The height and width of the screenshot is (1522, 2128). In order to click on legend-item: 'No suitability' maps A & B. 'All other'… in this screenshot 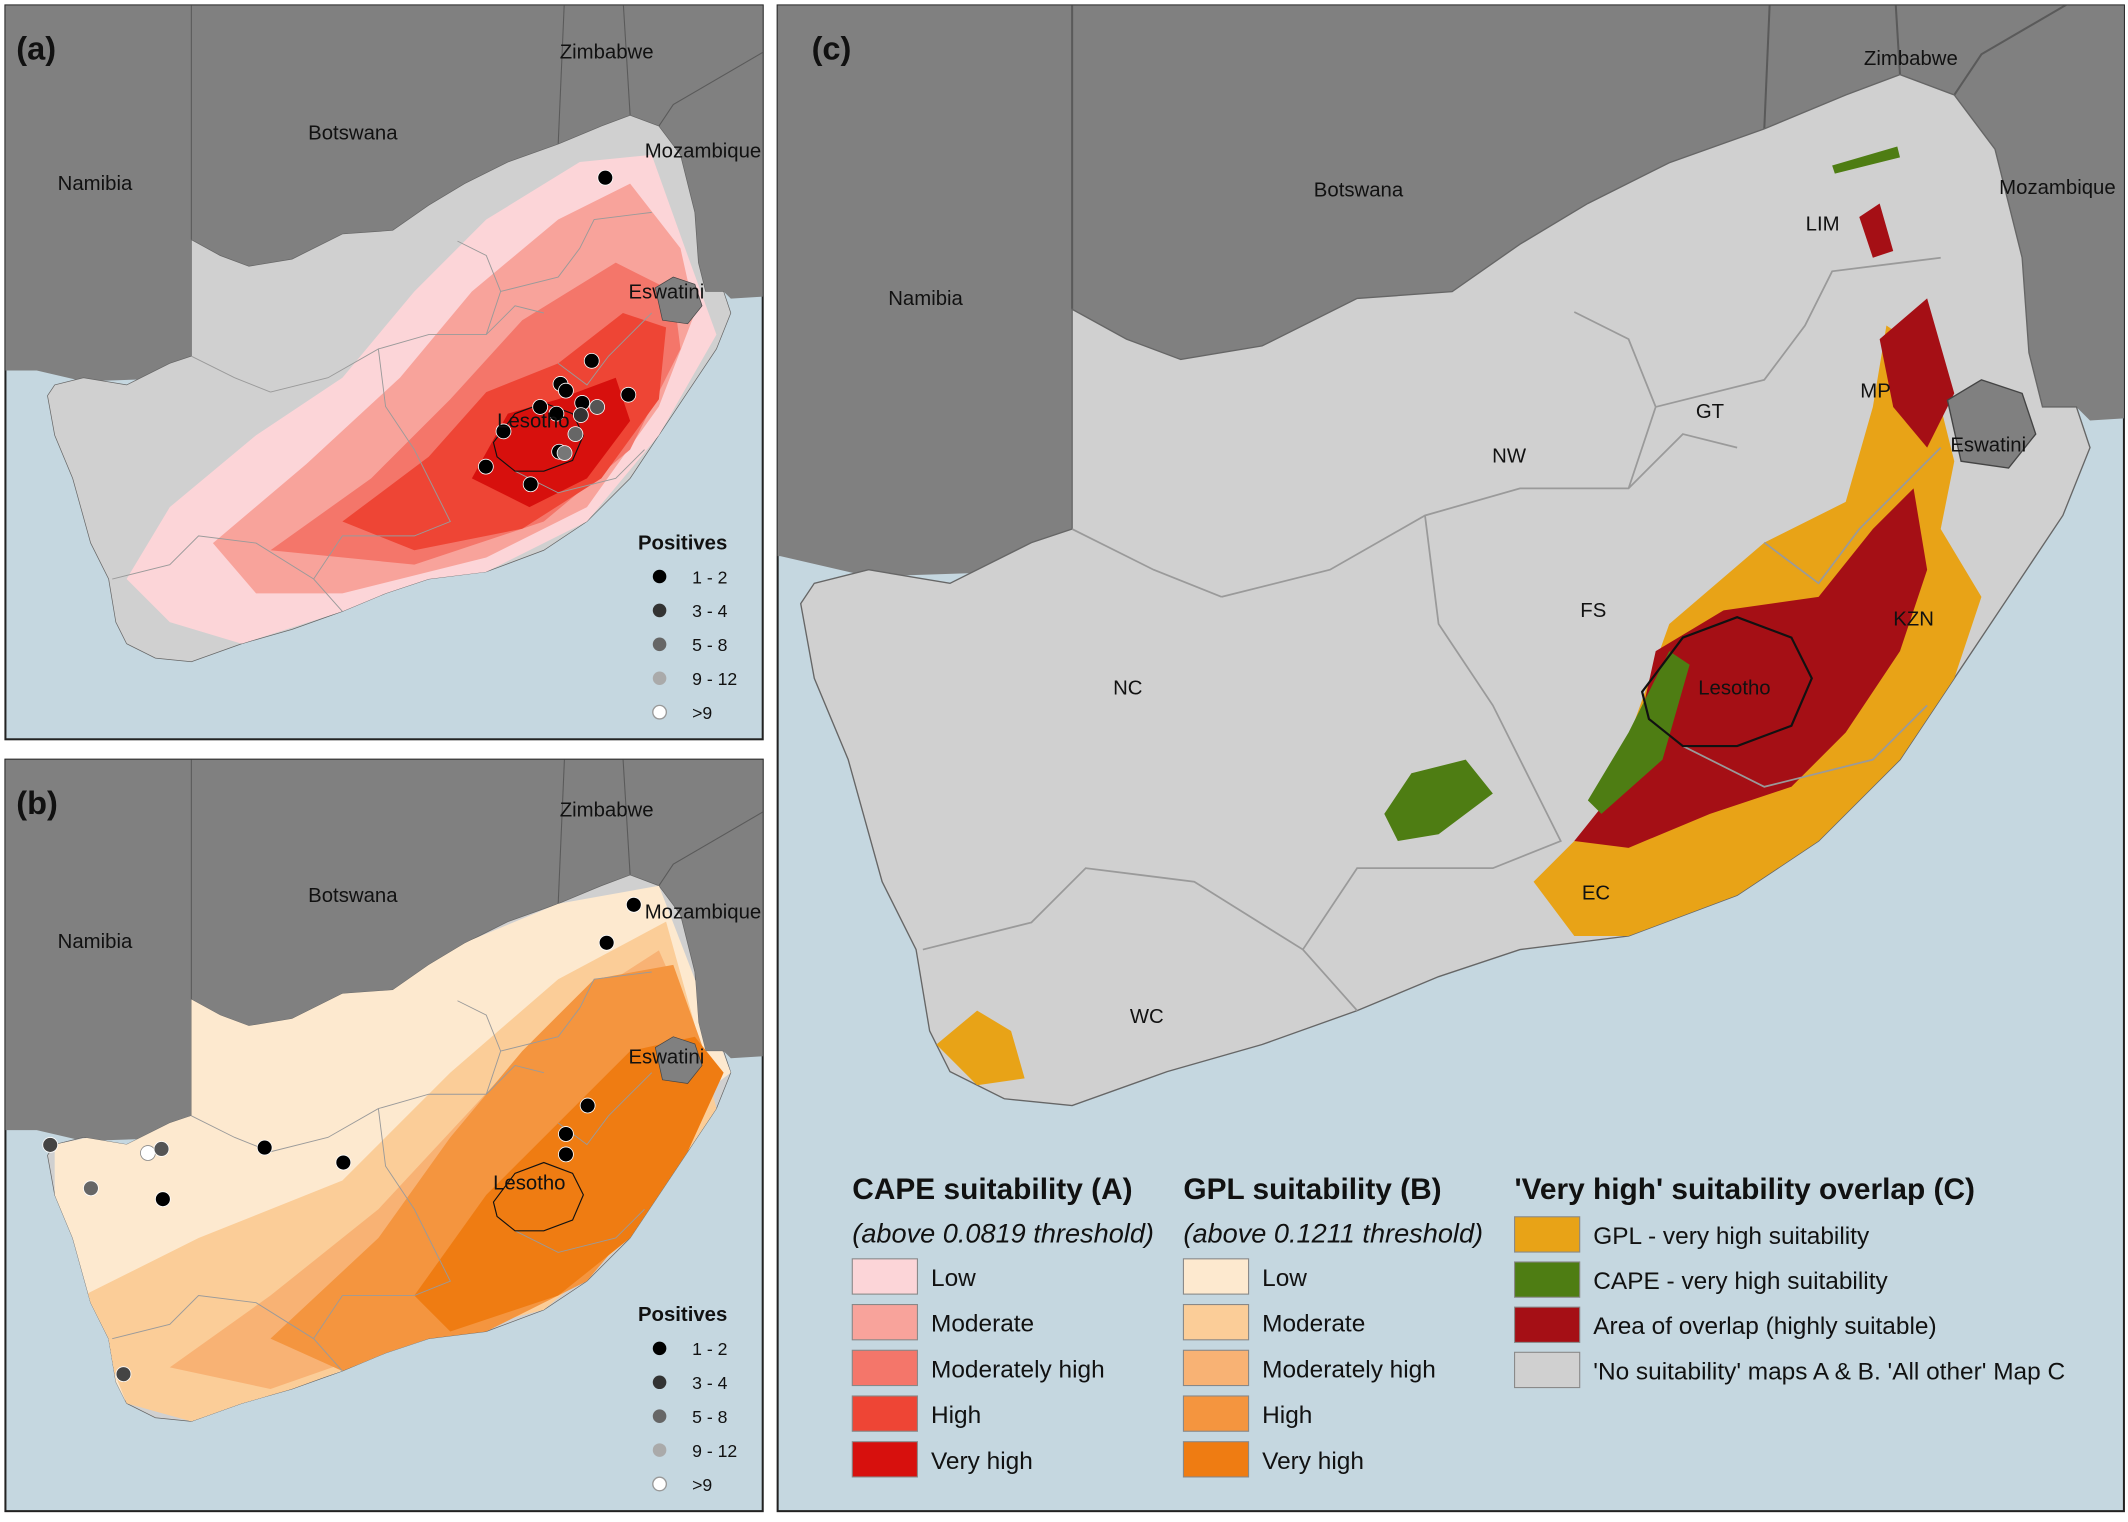, I will do `click(1829, 1371)`.